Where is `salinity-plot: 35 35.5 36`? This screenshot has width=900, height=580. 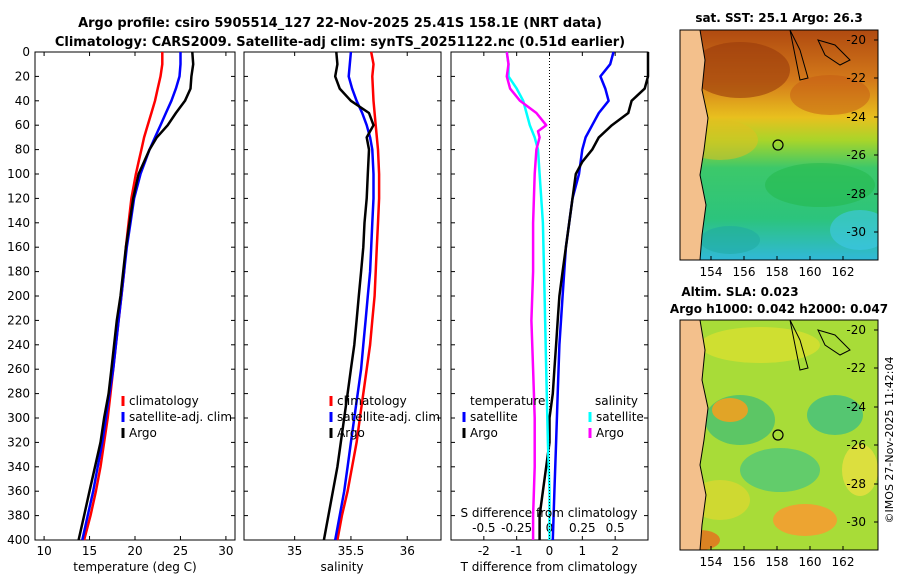 salinity-plot: 35 35.5 36 is located at coordinates (351, 304).